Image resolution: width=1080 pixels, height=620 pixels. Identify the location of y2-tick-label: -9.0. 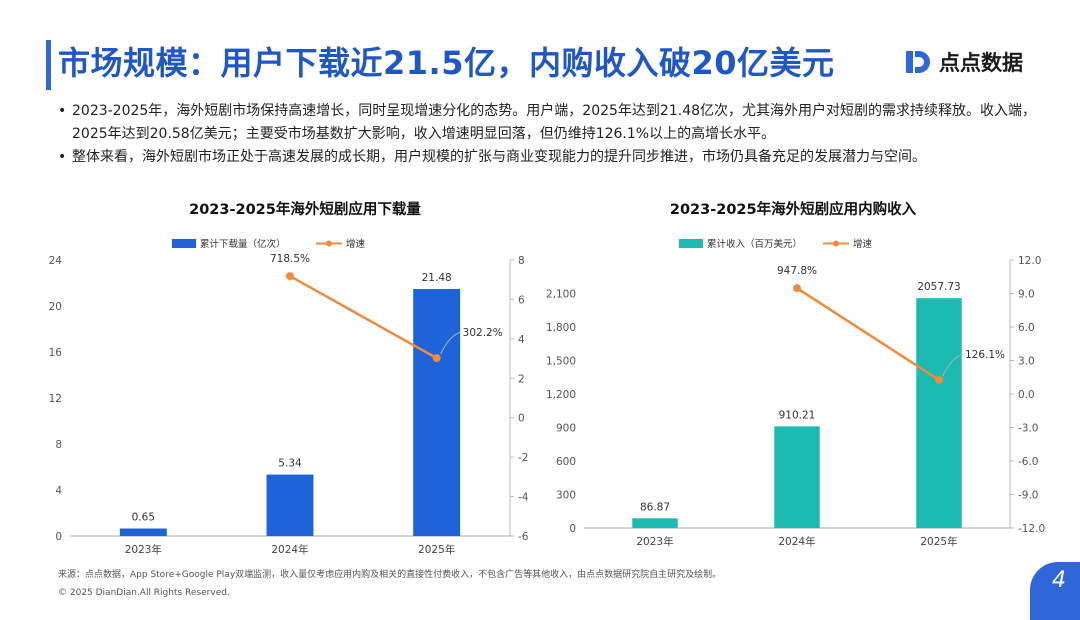
(1028, 496).